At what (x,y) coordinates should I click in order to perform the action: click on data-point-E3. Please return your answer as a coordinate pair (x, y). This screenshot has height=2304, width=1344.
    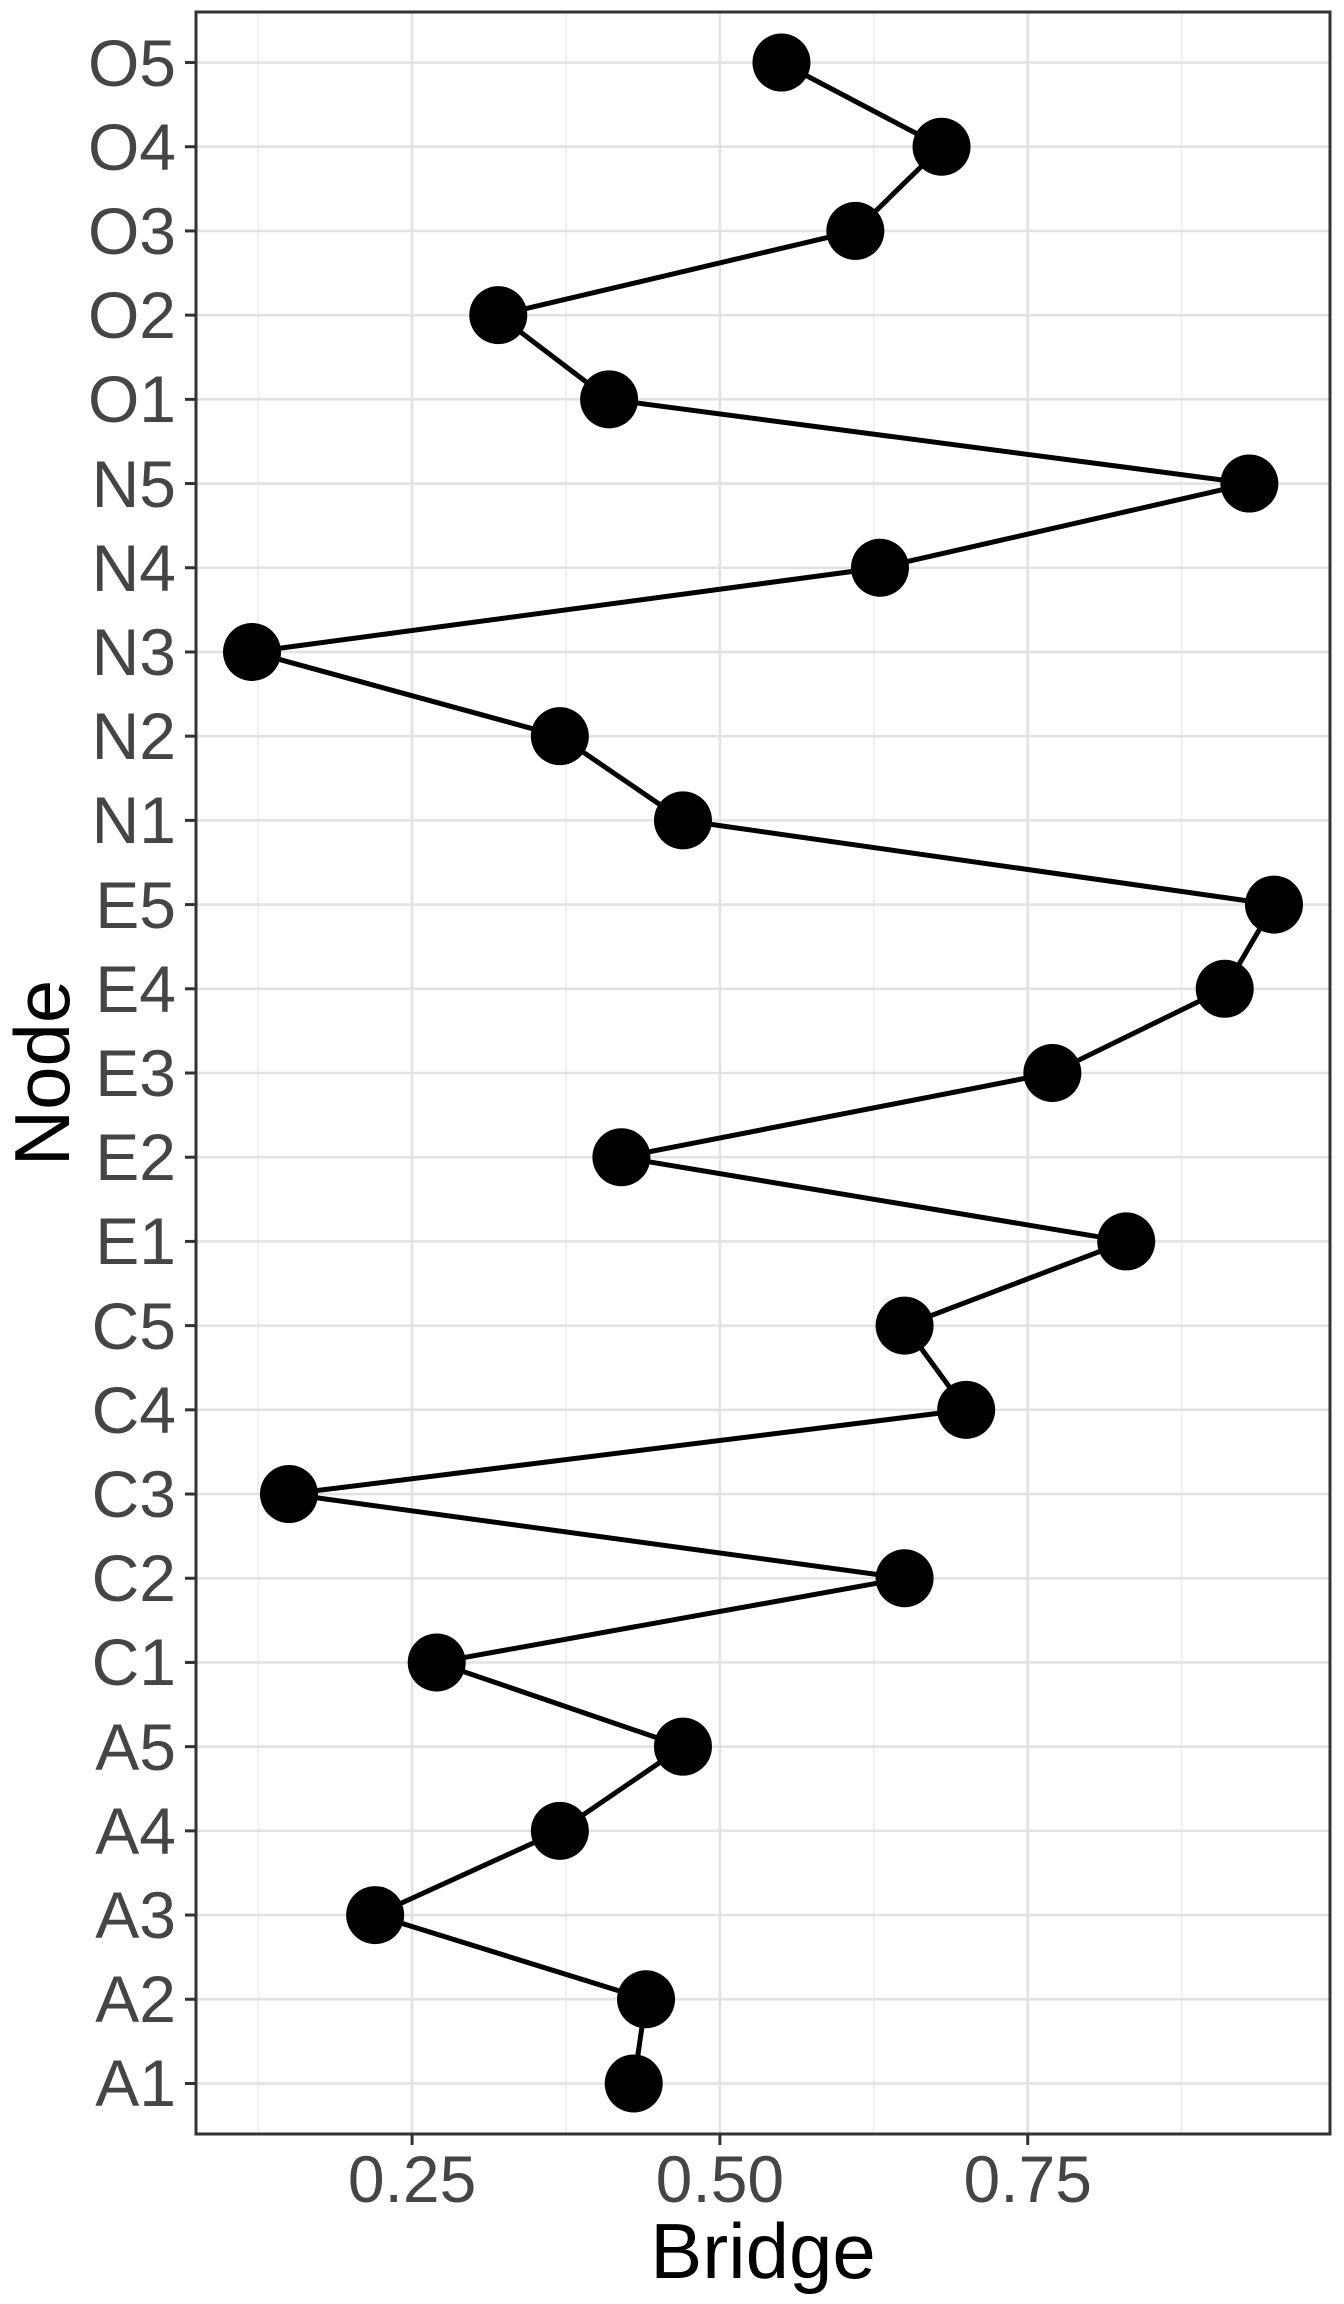
    Looking at the image, I should click on (1052, 1073).